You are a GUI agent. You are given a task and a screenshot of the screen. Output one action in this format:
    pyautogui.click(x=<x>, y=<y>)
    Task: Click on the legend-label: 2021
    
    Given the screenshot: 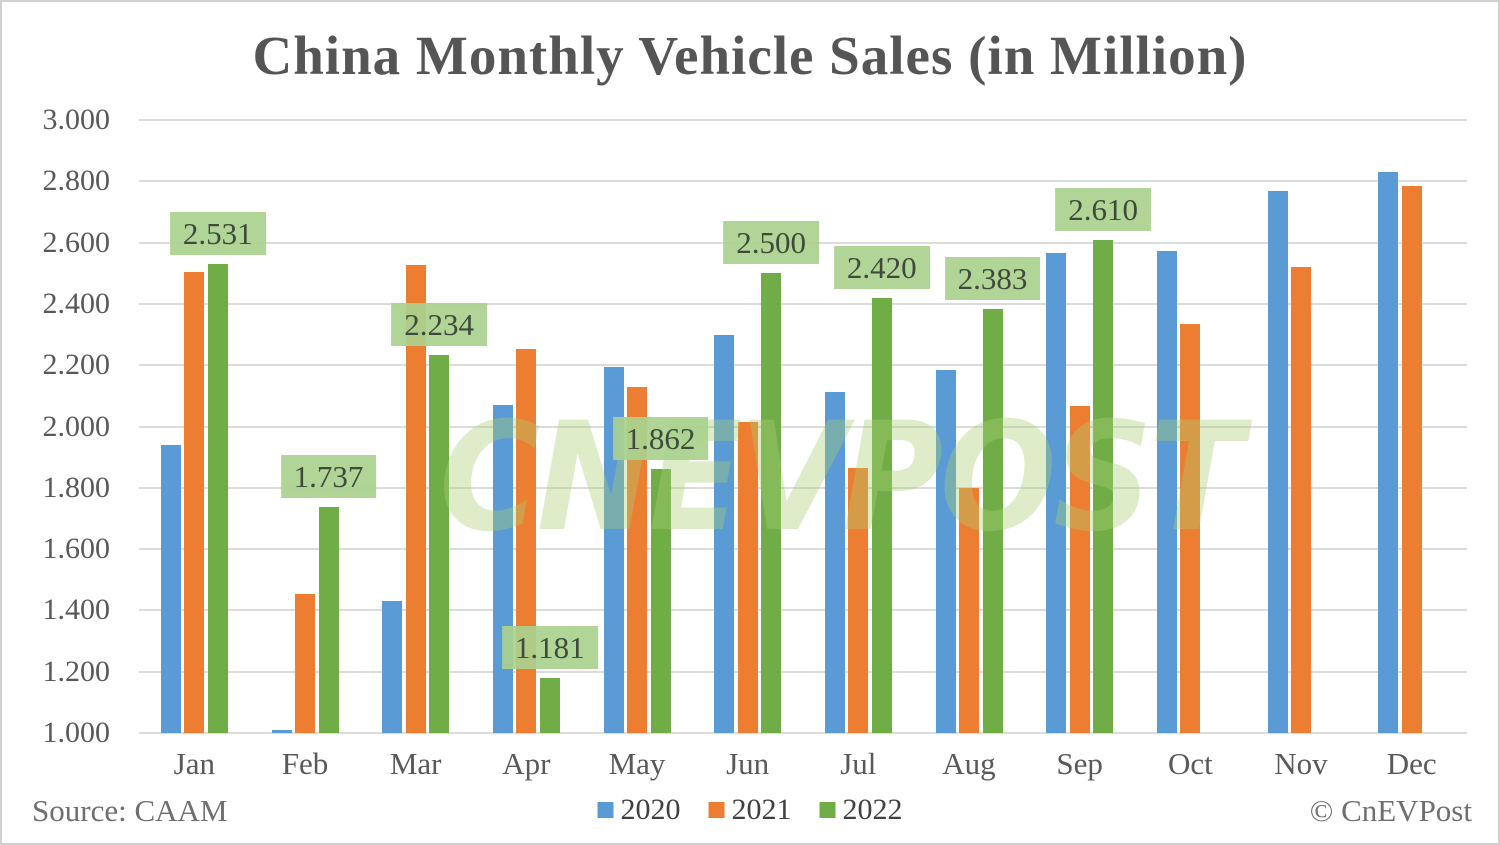 What is the action you would take?
    pyautogui.click(x=761, y=809)
    